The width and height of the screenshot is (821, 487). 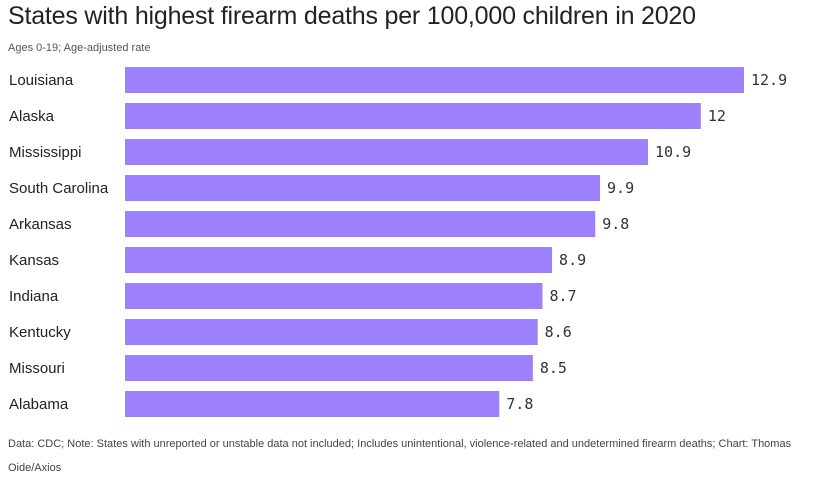 I want to click on category-label: Kentucky, so click(x=40, y=332).